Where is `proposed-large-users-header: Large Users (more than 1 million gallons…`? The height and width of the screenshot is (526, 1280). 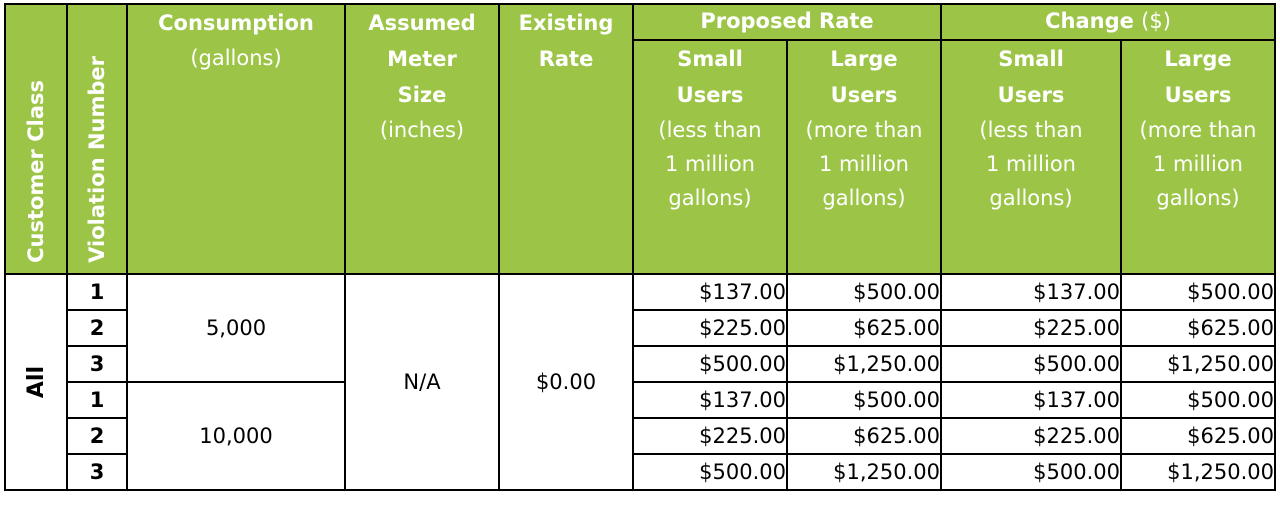
proposed-large-users-header: Large Users (more than 1 million gallons… is located at coordinates (864, 157).